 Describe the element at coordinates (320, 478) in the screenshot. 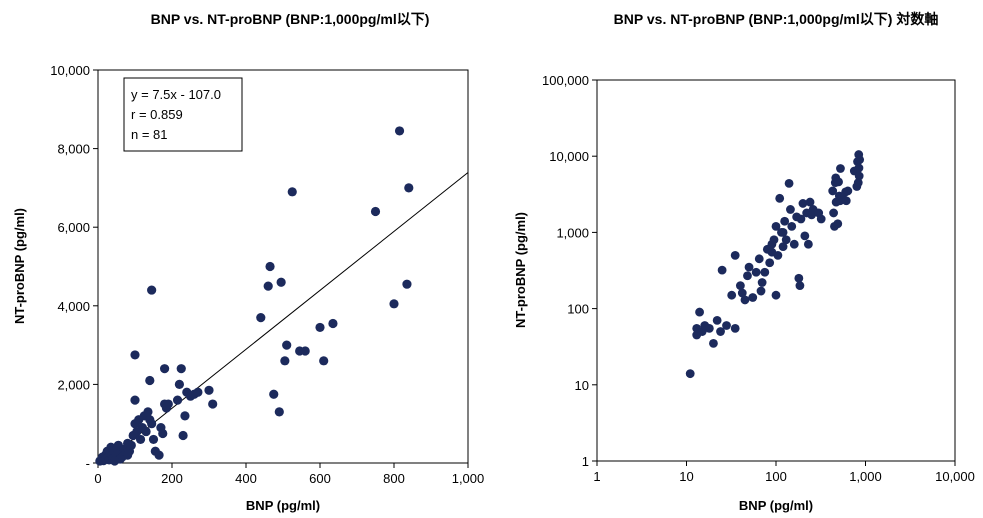

I see `x-tick-label: 600` at that location.